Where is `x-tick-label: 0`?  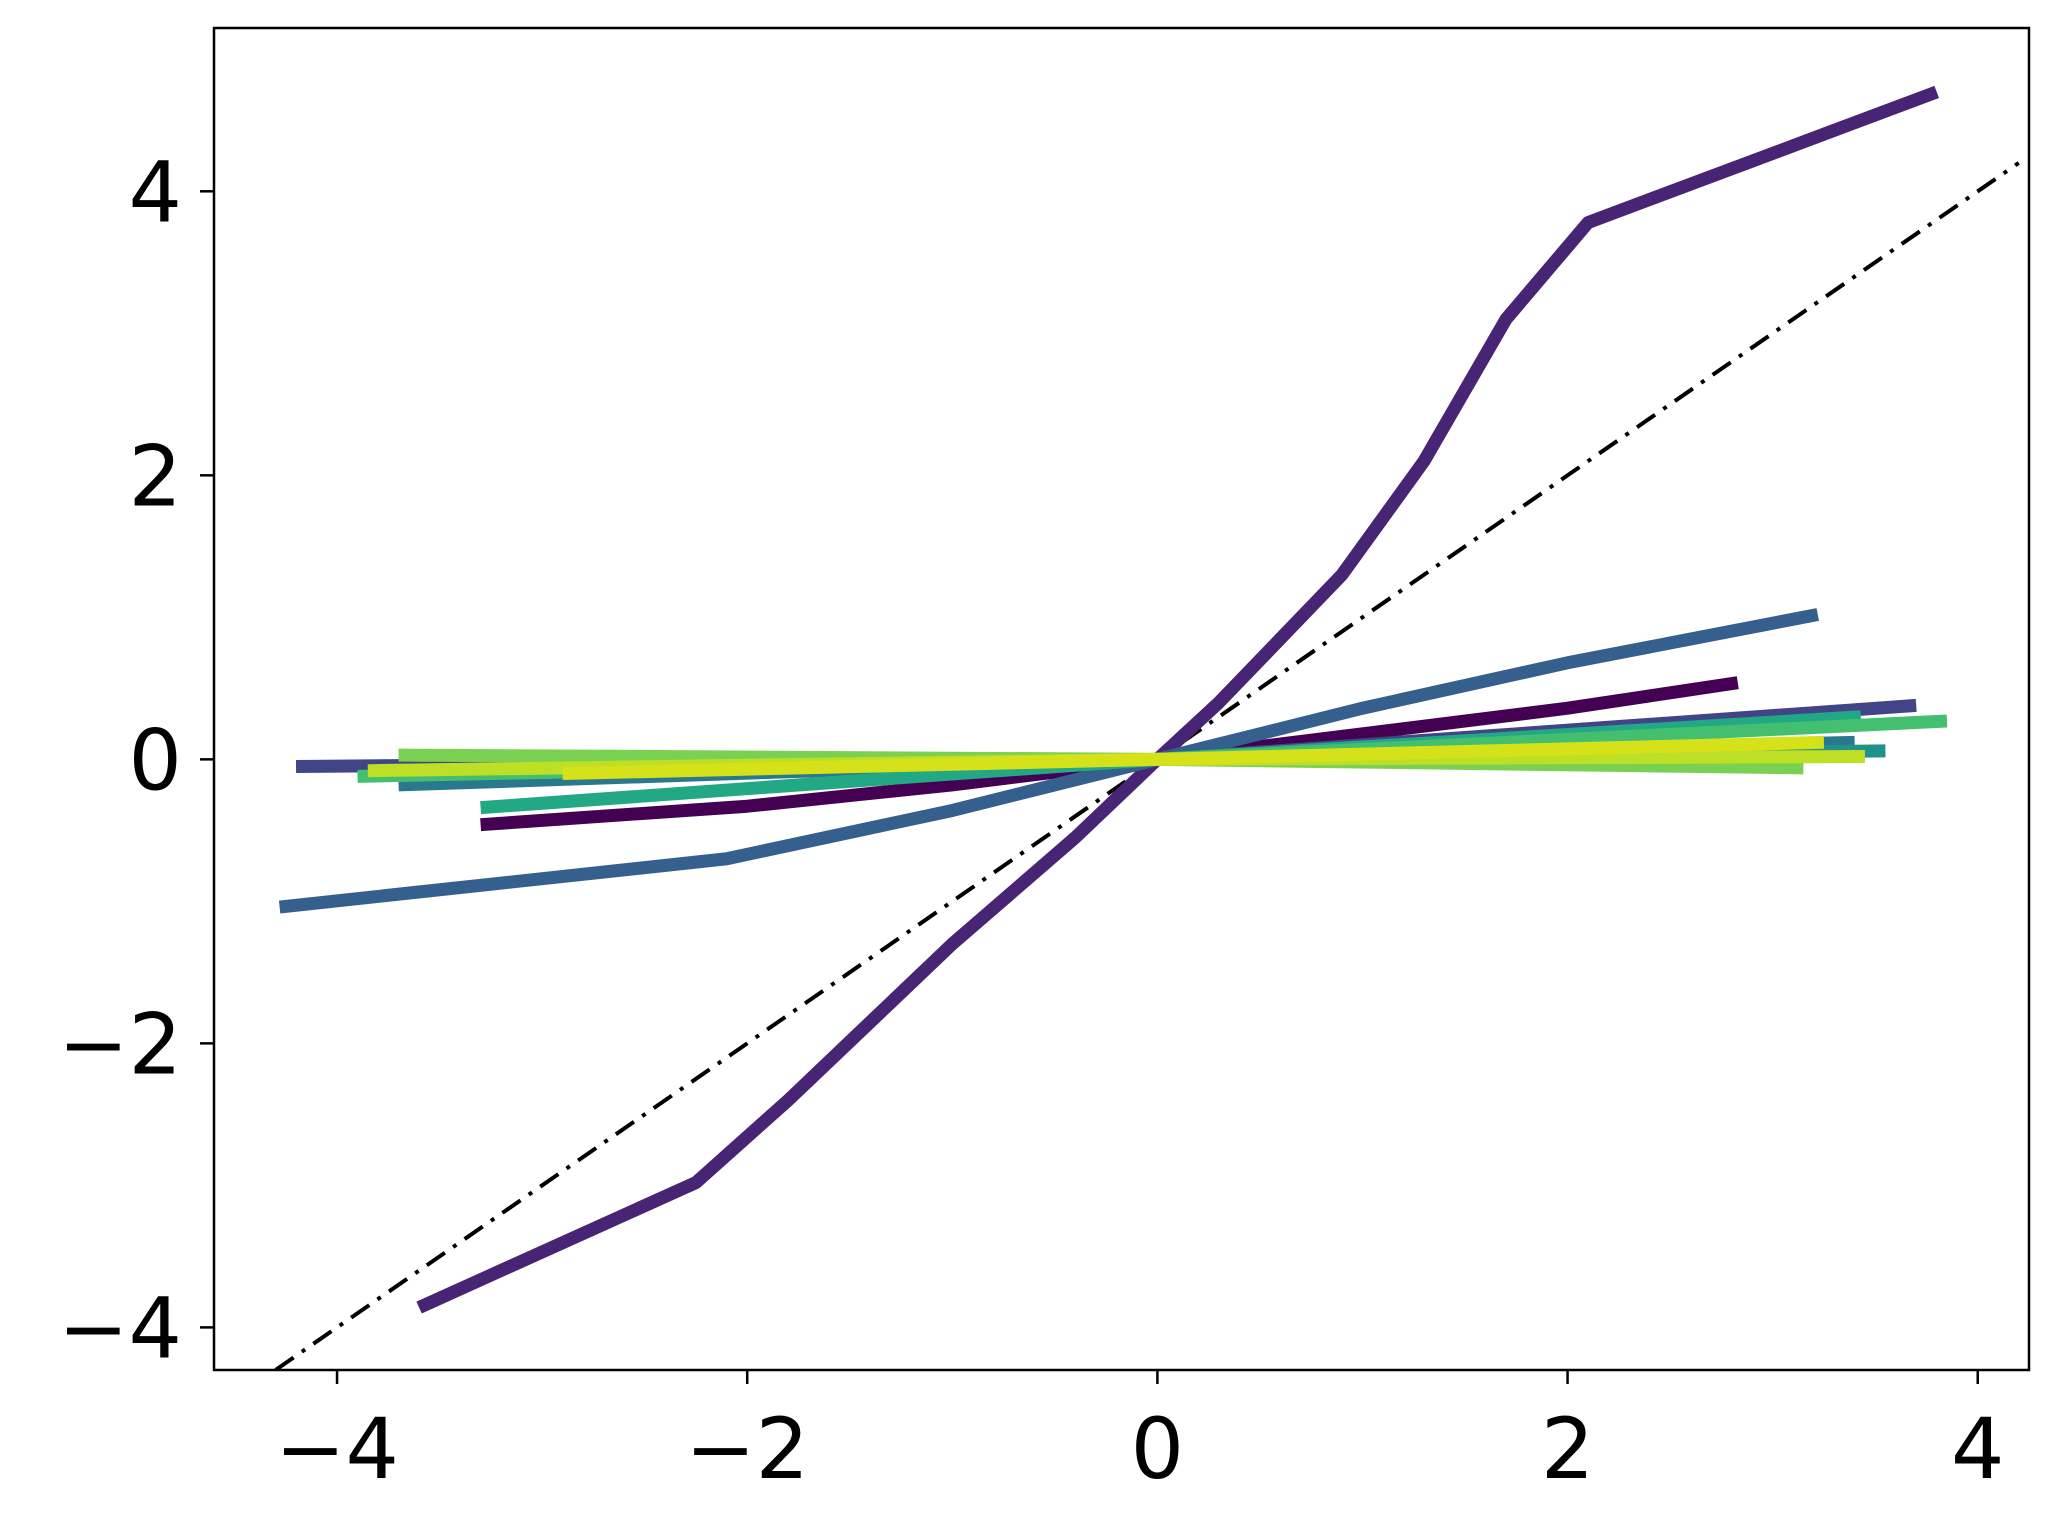 x-tick-label: 0 is located at coordinates (1157, 1449).